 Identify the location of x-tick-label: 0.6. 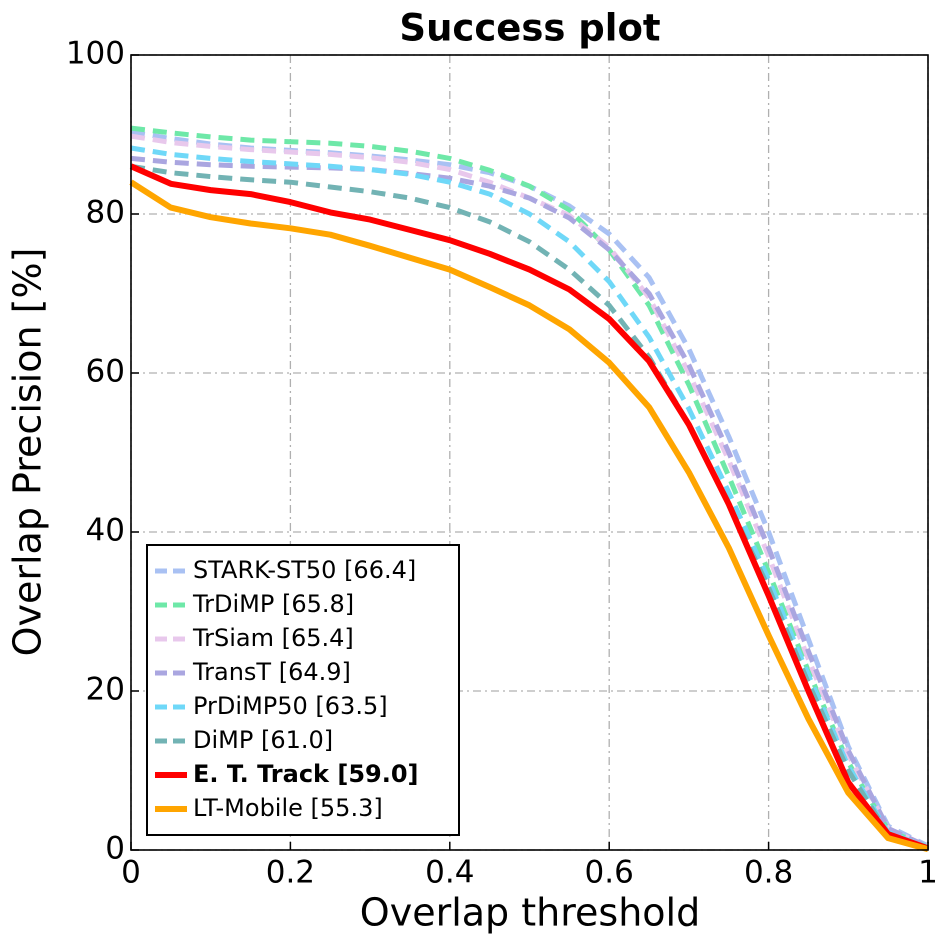
(609, 873).